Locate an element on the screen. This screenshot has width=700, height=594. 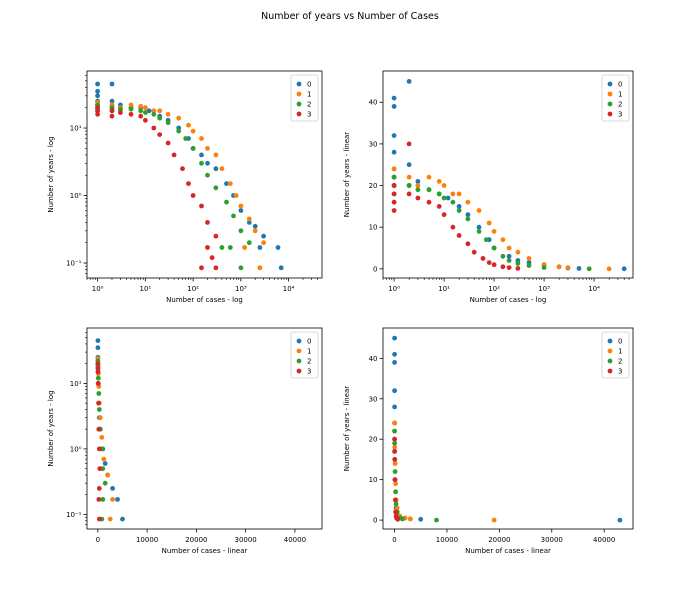
y-tick-label: 10⁰ is located at coordinates (76, 196).